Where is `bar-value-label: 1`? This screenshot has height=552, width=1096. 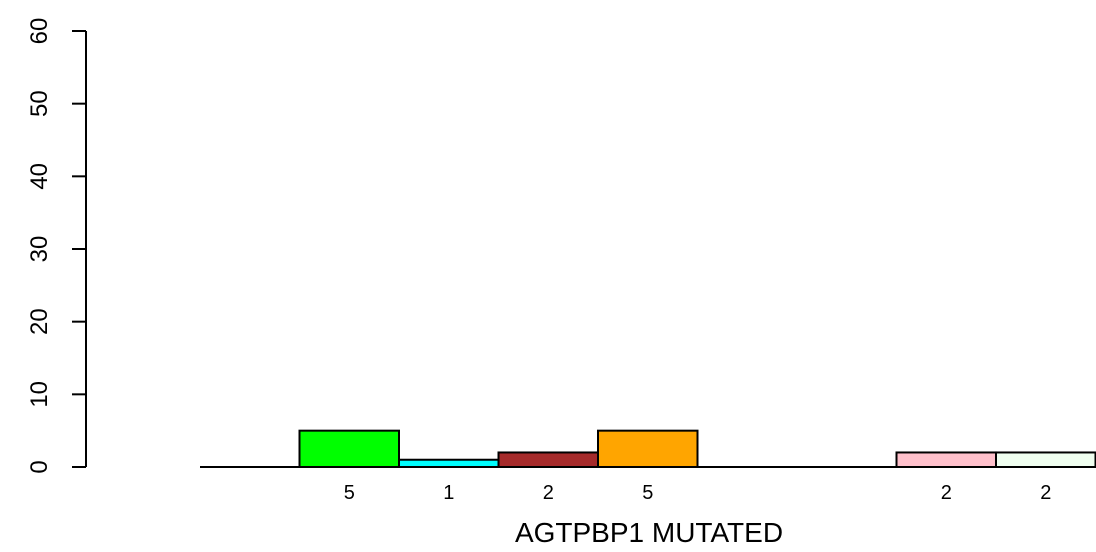
bar-value-label: 1 is located at coordinates (448, 493).